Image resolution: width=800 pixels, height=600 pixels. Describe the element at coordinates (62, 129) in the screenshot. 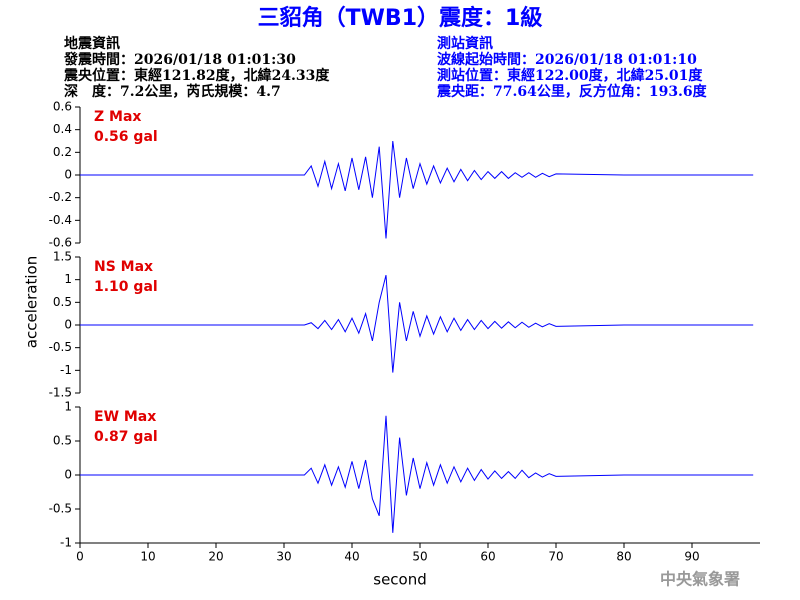

I see `y-tick-label: 0.4` at that location.